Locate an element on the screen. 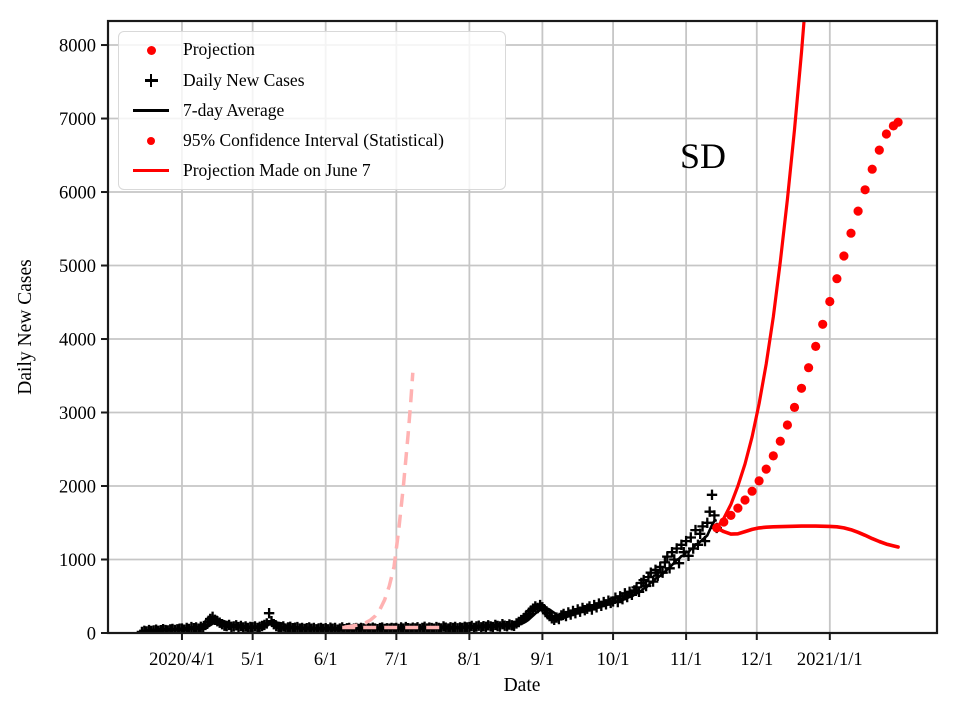  legend-label: Projection Made on June 7 is located at coordinates (277, 170).